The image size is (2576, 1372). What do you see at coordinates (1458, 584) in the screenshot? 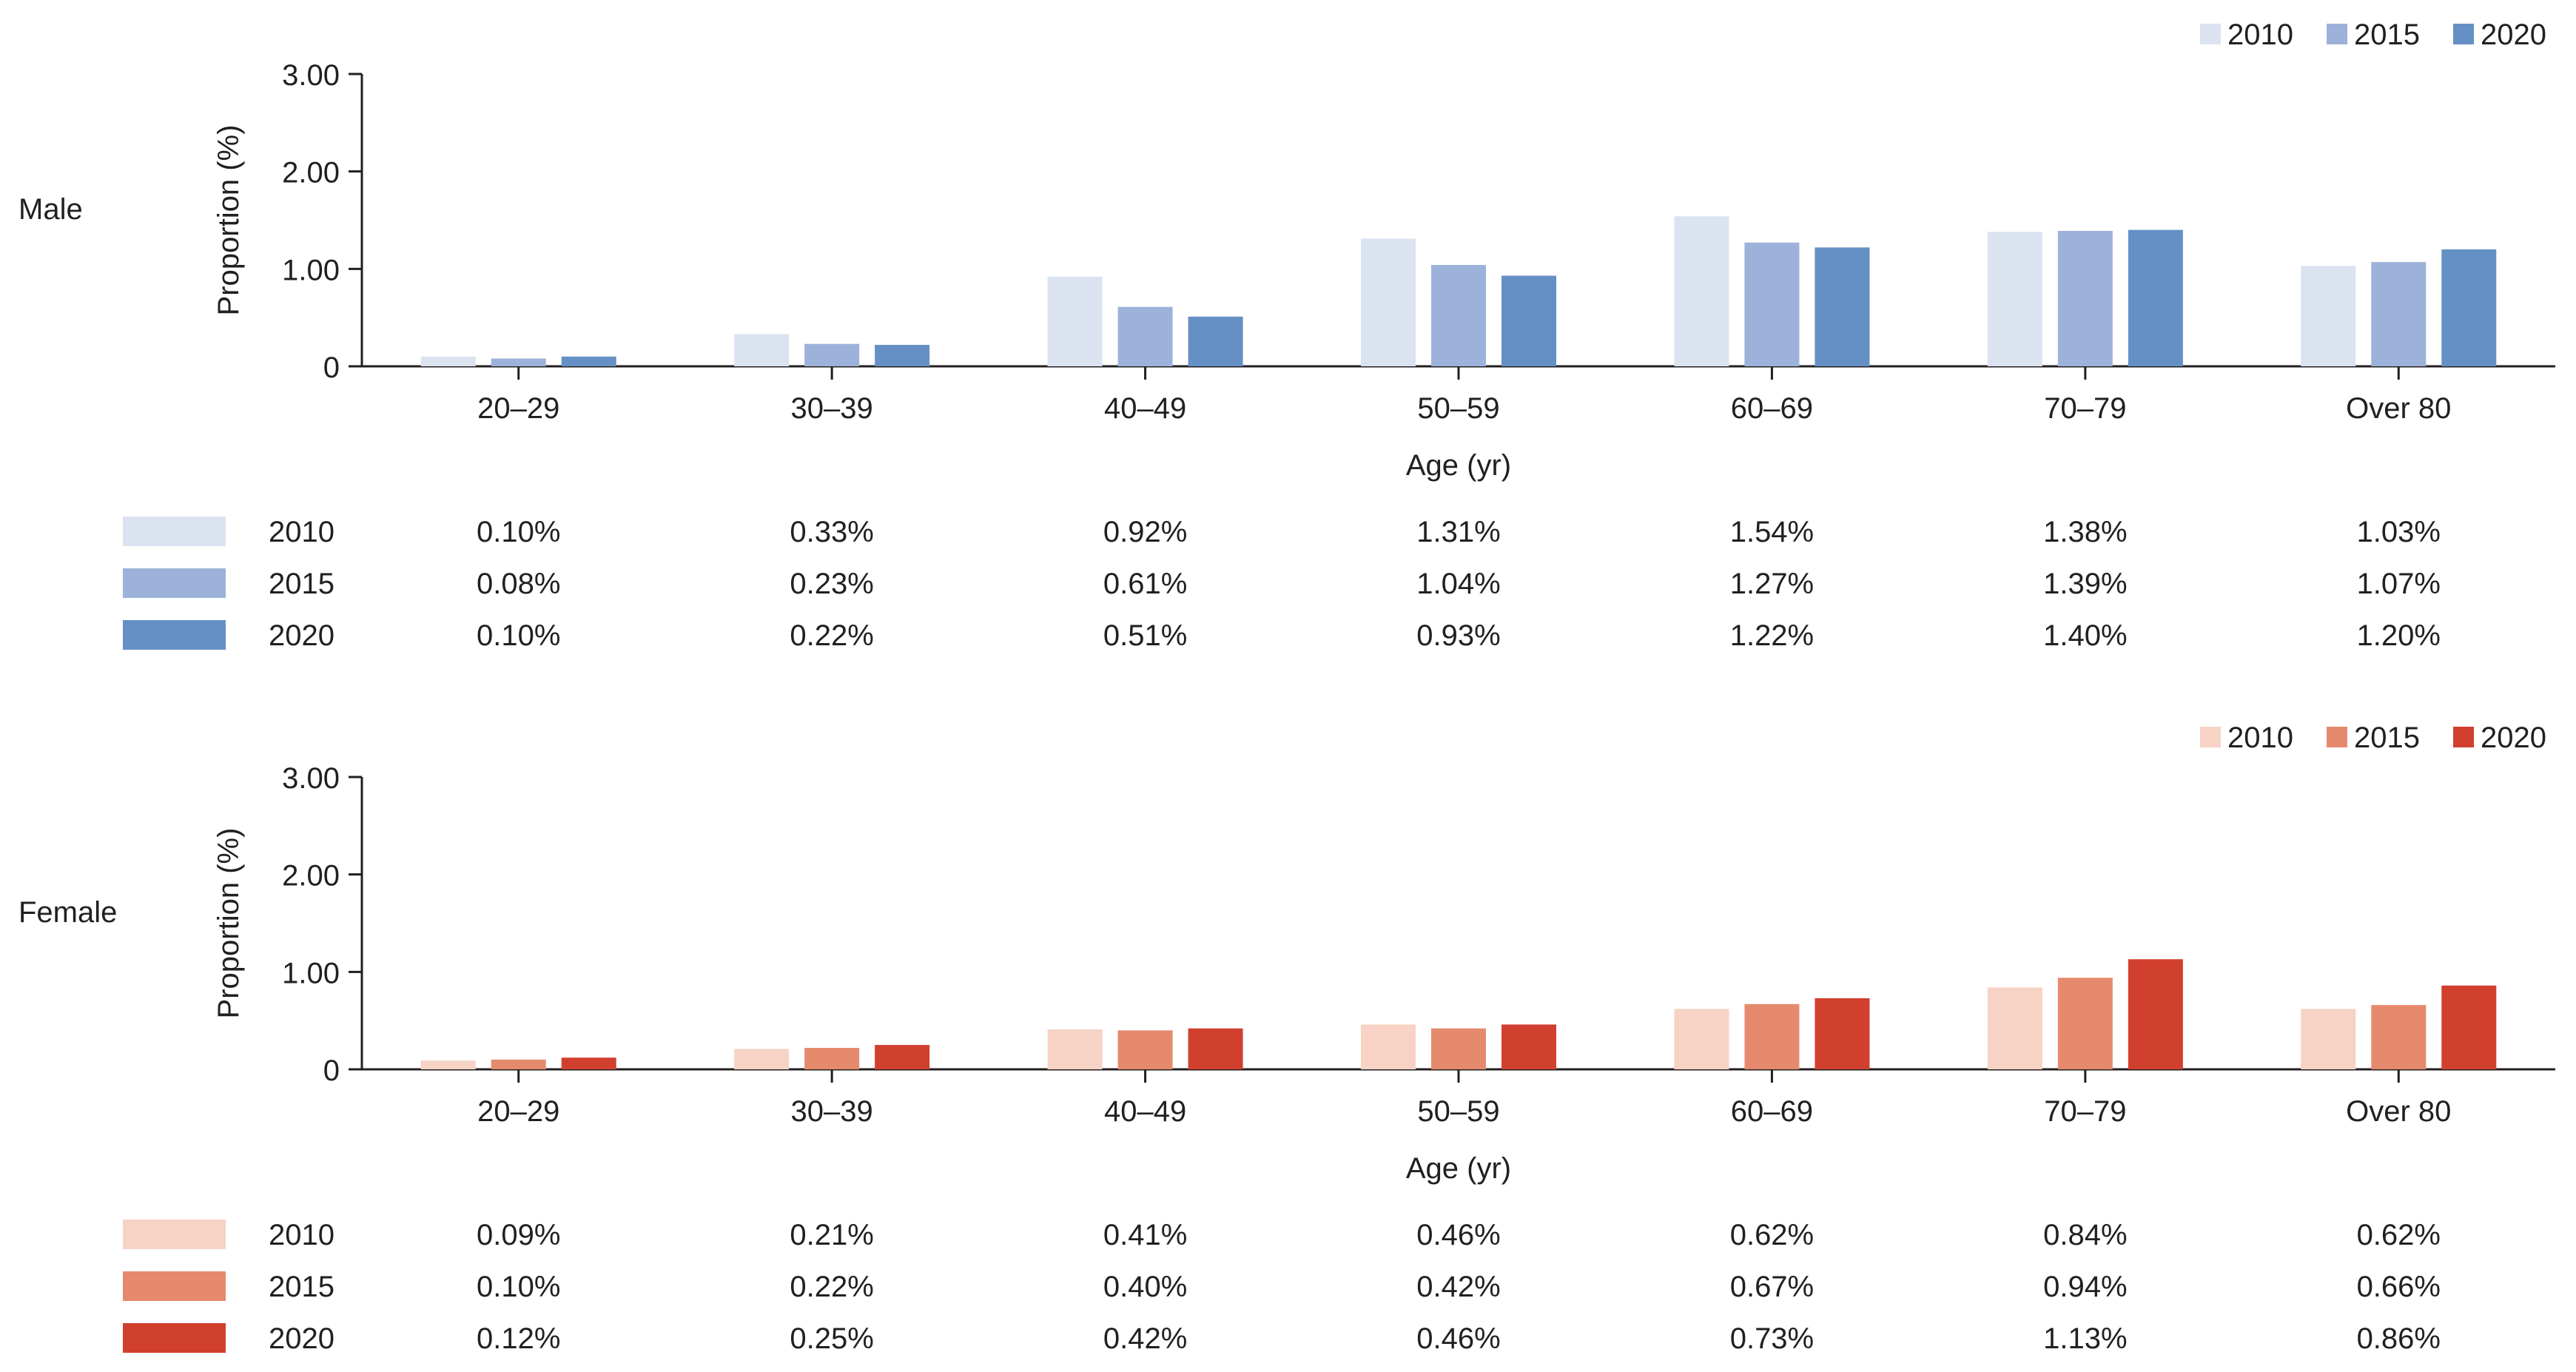
I see `table-value-2015-3: 1.04%` at bounding box center [1458, 584].